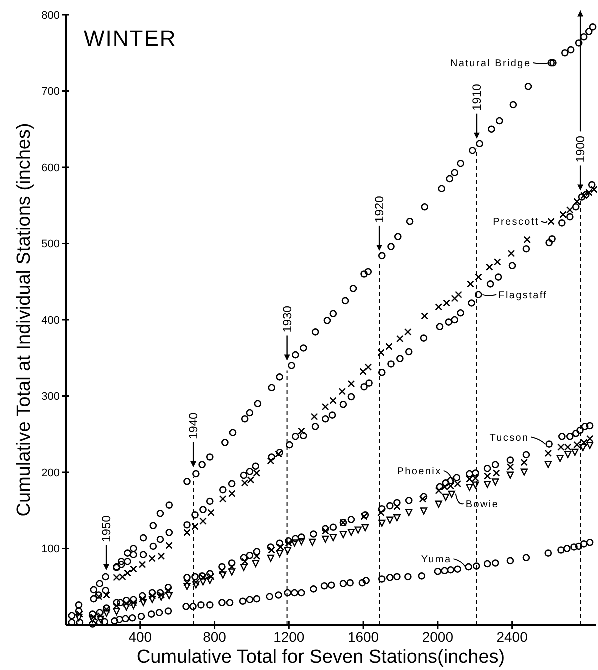 The width and height of the screenshot is (598, 670). Describe the element at coordinates (51, 550) in the screenshot. I see `y-tick-label: 100` at that location.